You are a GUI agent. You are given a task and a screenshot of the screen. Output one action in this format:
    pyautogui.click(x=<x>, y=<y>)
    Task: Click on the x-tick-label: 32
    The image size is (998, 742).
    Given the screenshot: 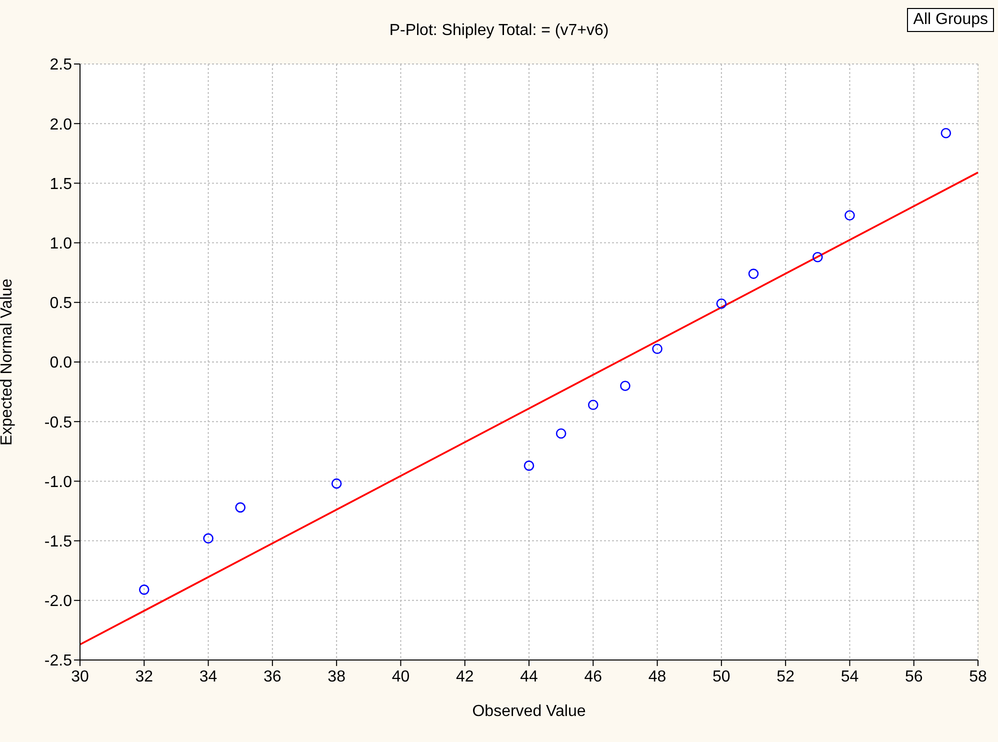 What is the action you would take?
    pyautogui.click(x=144, y=677)
    